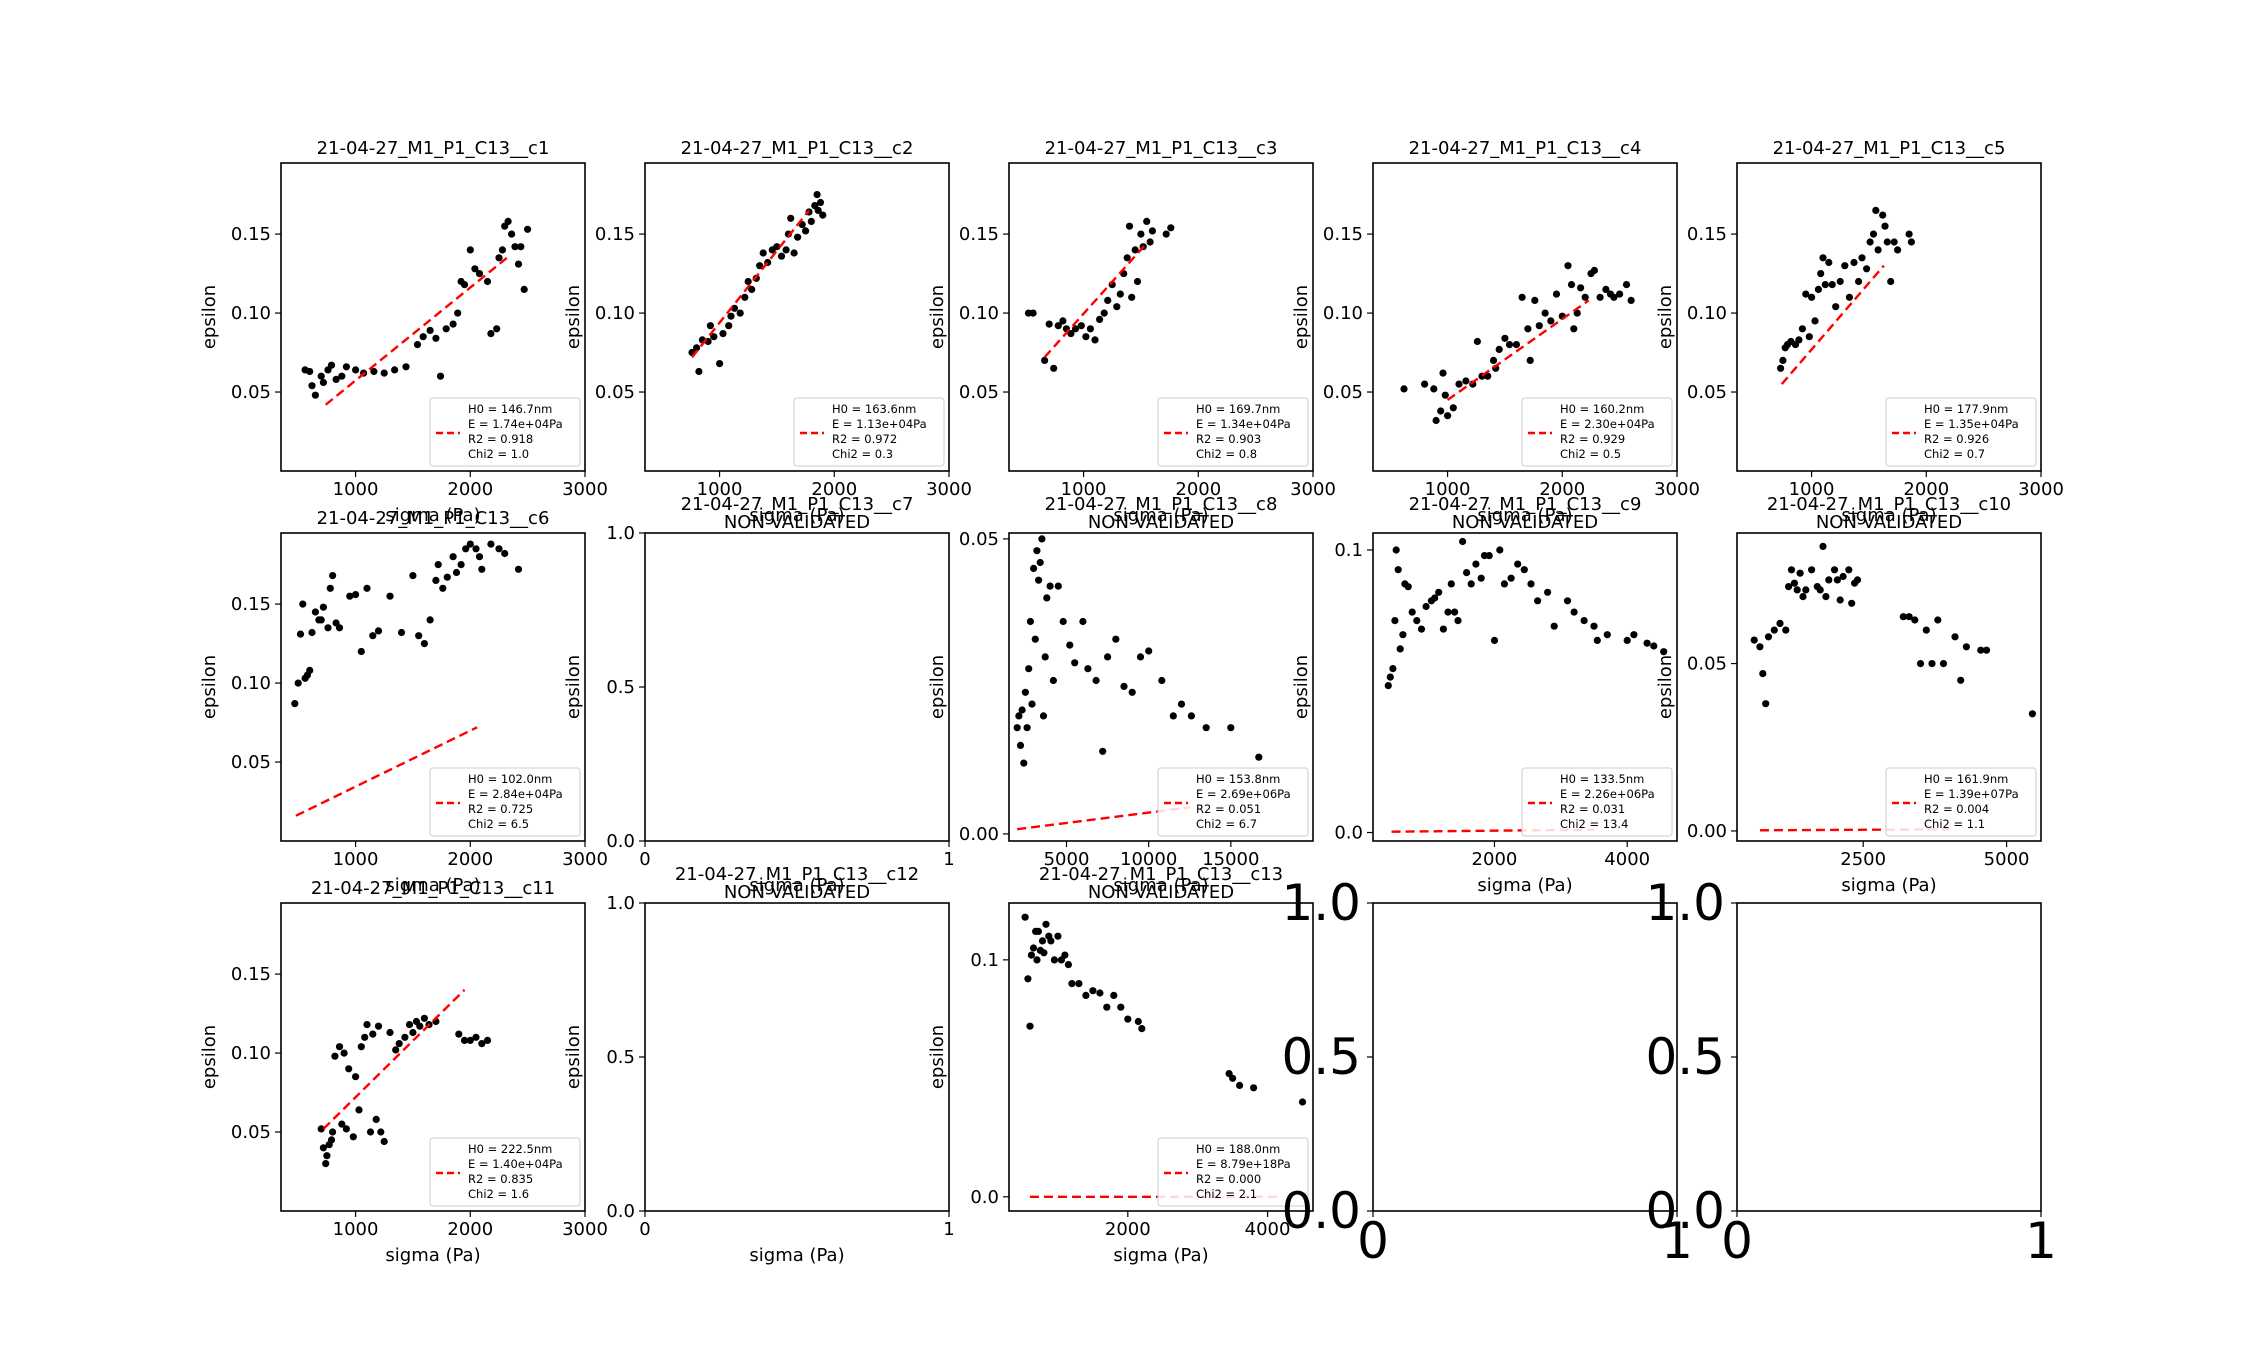 This screenshot has height=1350, width=2250. Describe the element at coordinates (1685, 1211) in the screenshot. I see `y-tick-label: 0.0` at that location.